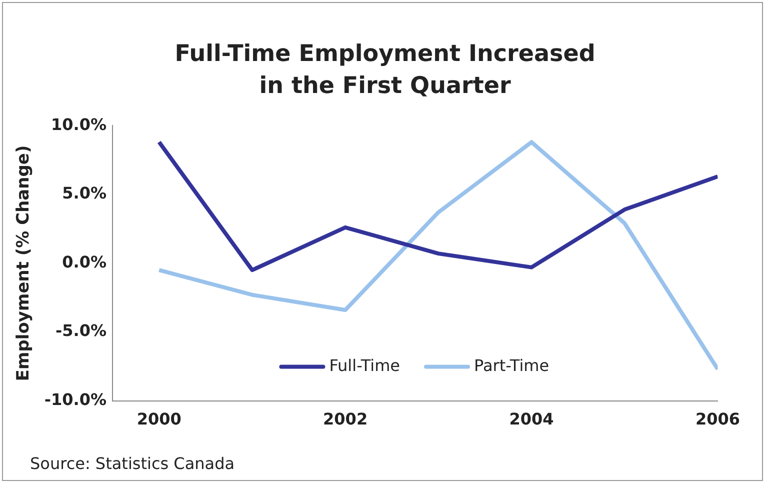  Describe the element at coordinates (364, 365) in the screenshot. I see `legend-label: Full-Time` at that location.